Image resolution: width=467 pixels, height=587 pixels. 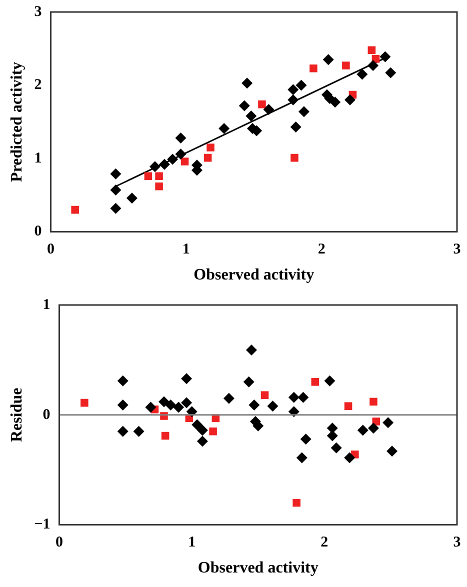 What do you see at coordinates (59, 542) in the screenshot?
I see `x-tick-label: 0` at bounding box center [59, 542].